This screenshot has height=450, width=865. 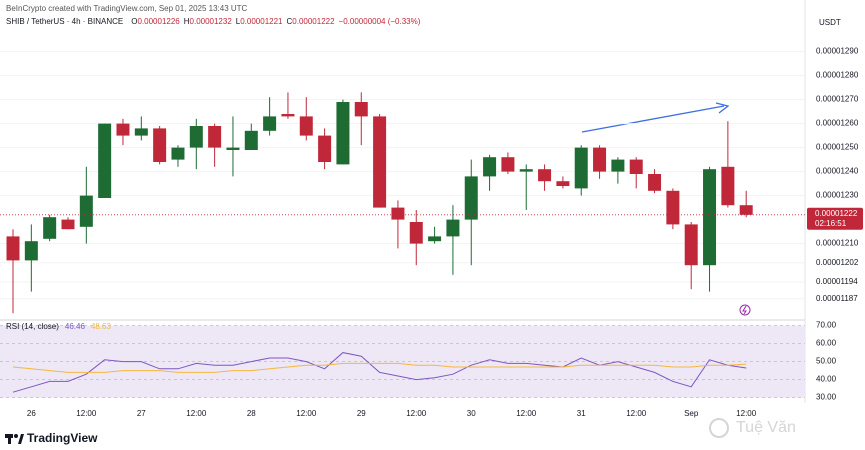 I want to click on rsi-legend-value: 48.63, so click(x=101, y=326).